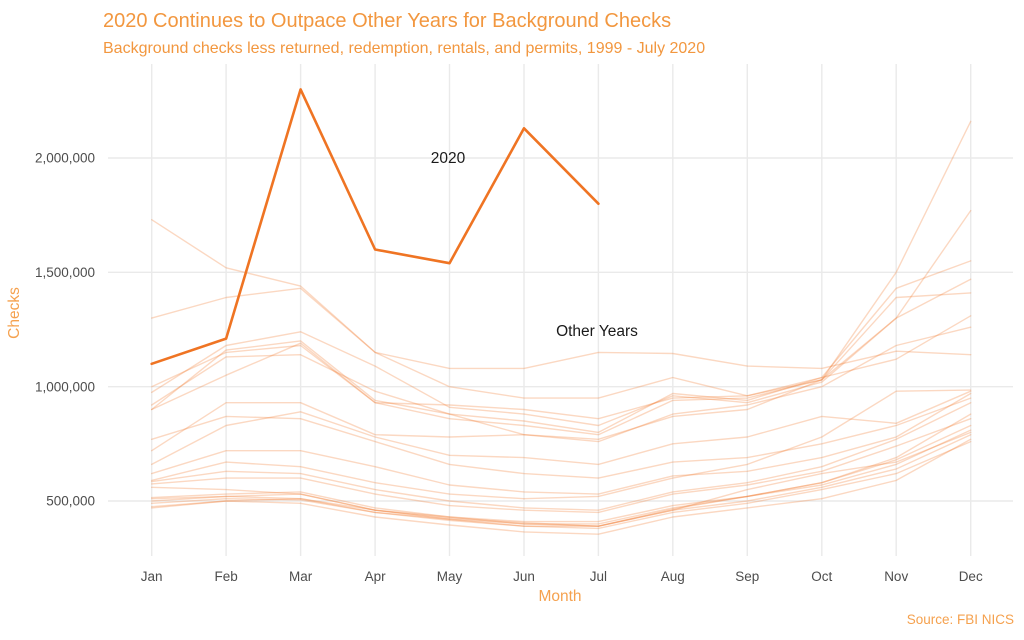  What do you see at coordinates (821, 576) in the screenshot?
I see `x-tick-label: Oct` at bounding box center [821, 576].